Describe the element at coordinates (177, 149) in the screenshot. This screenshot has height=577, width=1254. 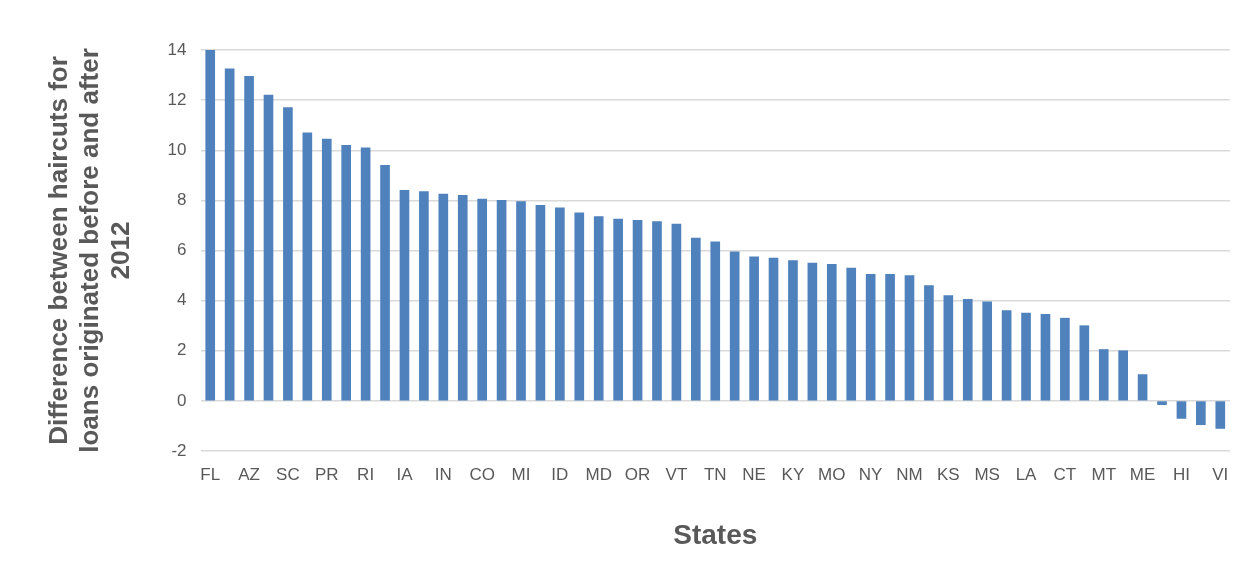
I see `y-tick-label: 10` at that location.